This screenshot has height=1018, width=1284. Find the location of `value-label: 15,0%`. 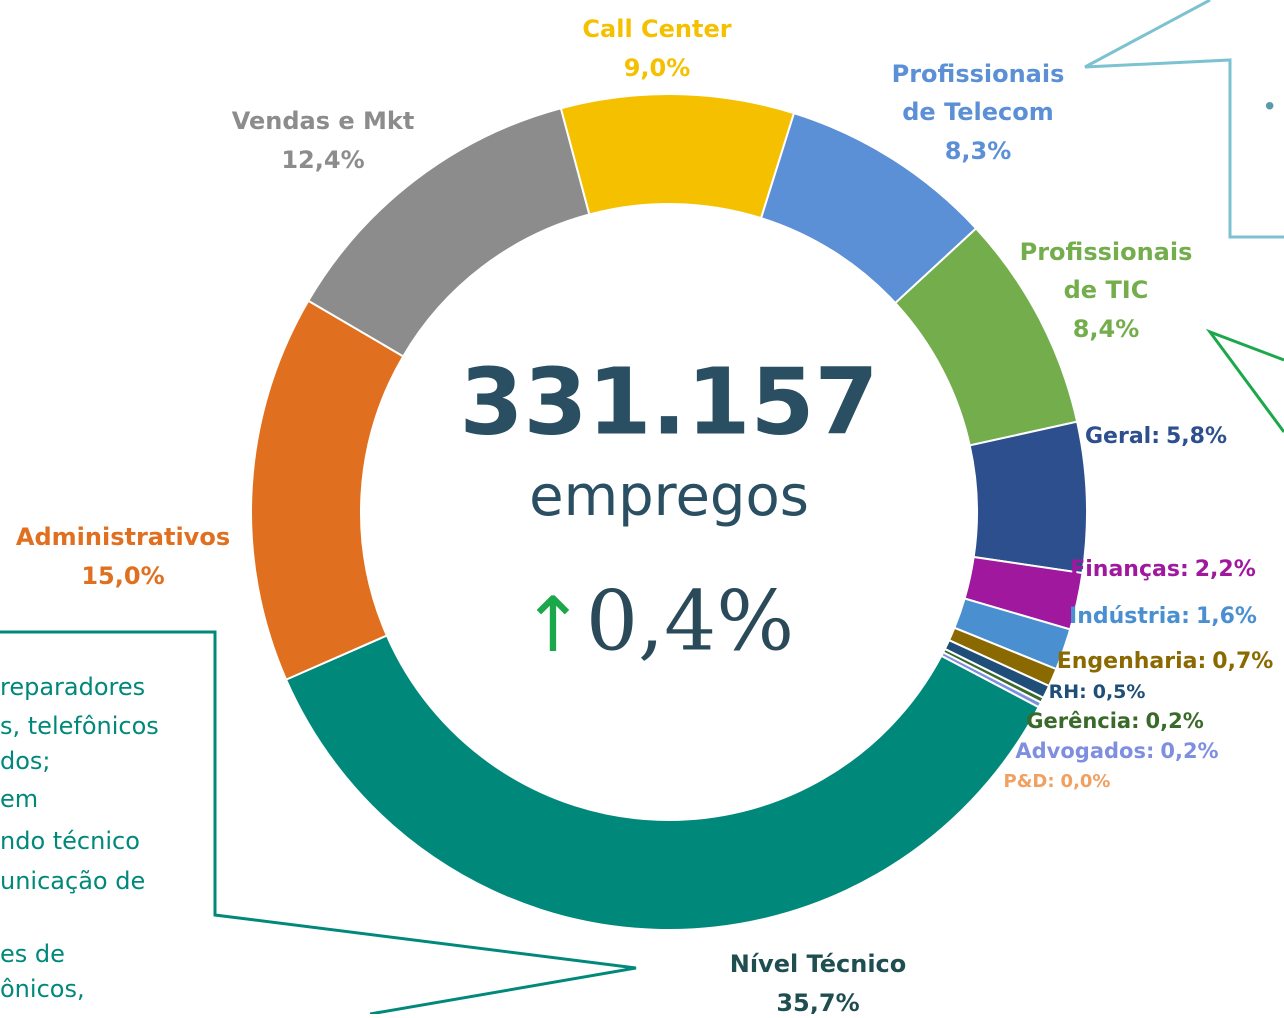

value-label: 15,0% is located at coordinates (122, 576).